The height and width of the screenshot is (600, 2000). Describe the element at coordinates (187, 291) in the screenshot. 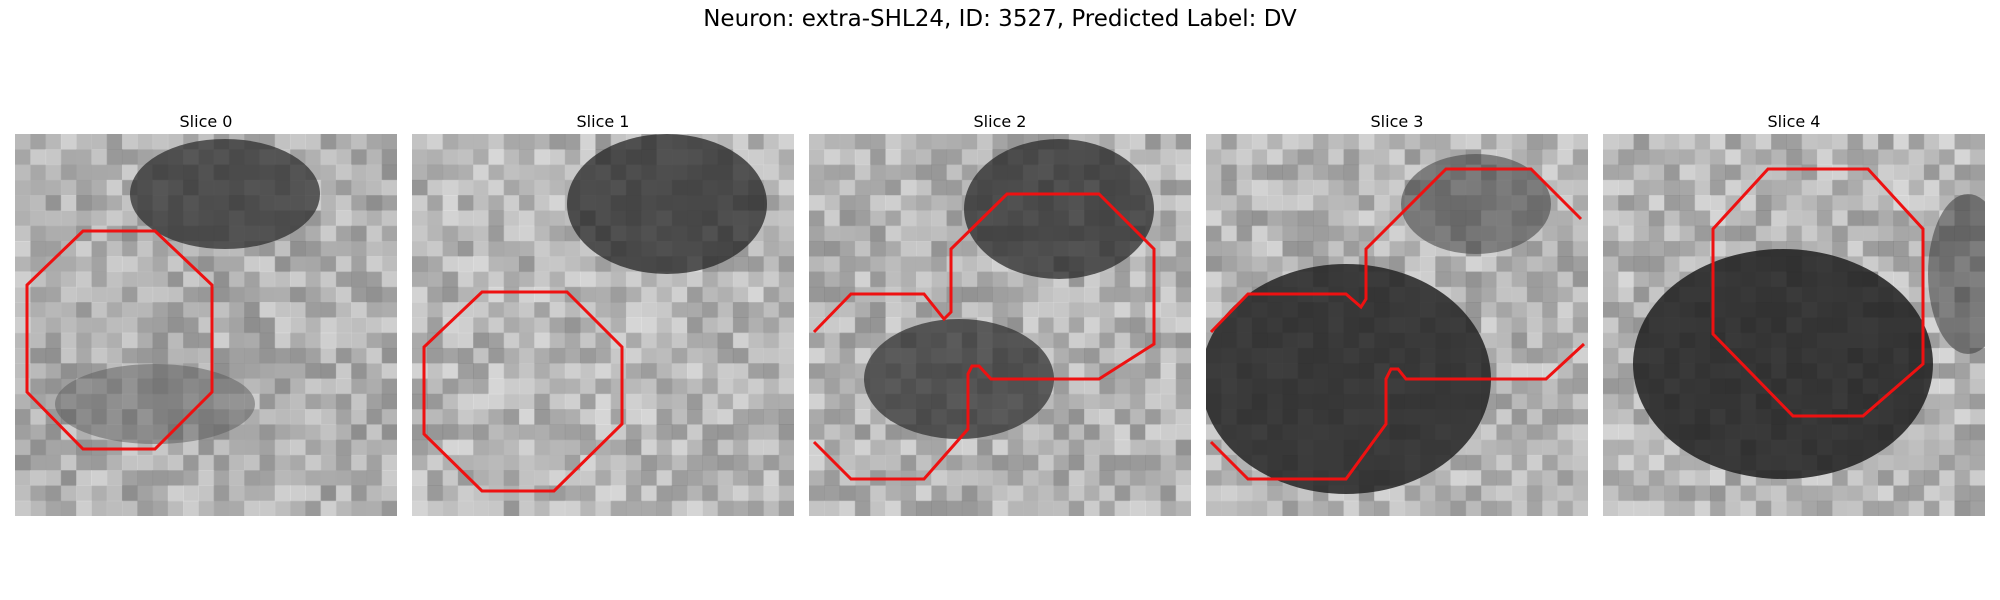

I see `dark-blobs` at that location.